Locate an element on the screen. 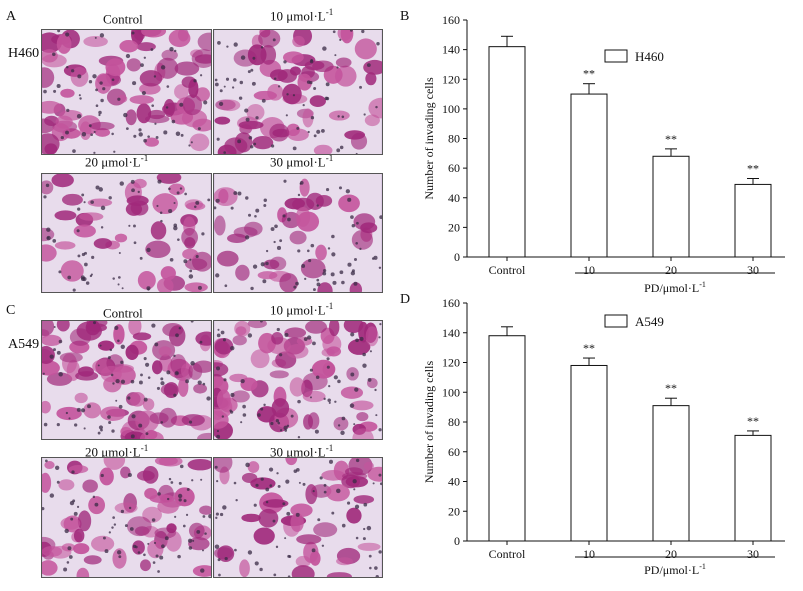 This screenshot has width=803, height=591. micrograph-h460-control is located at coordinates (126, 92).